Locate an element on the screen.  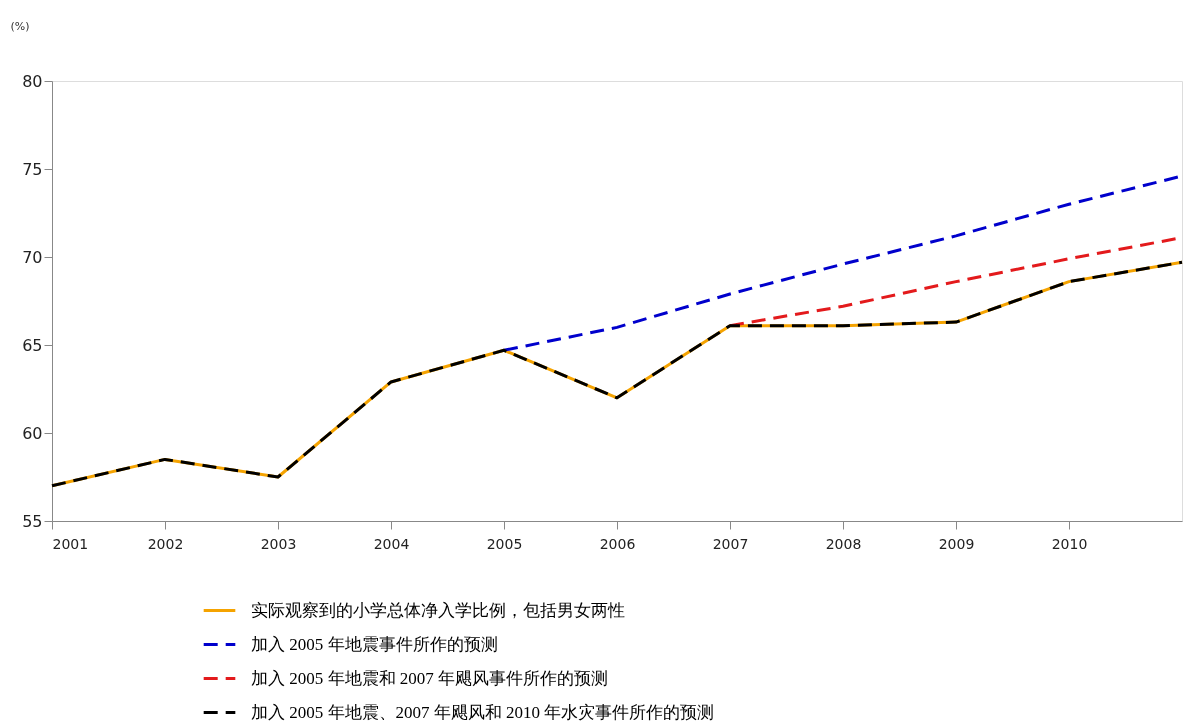
y-tick-label: 80 is located at coordinates (32, 81).